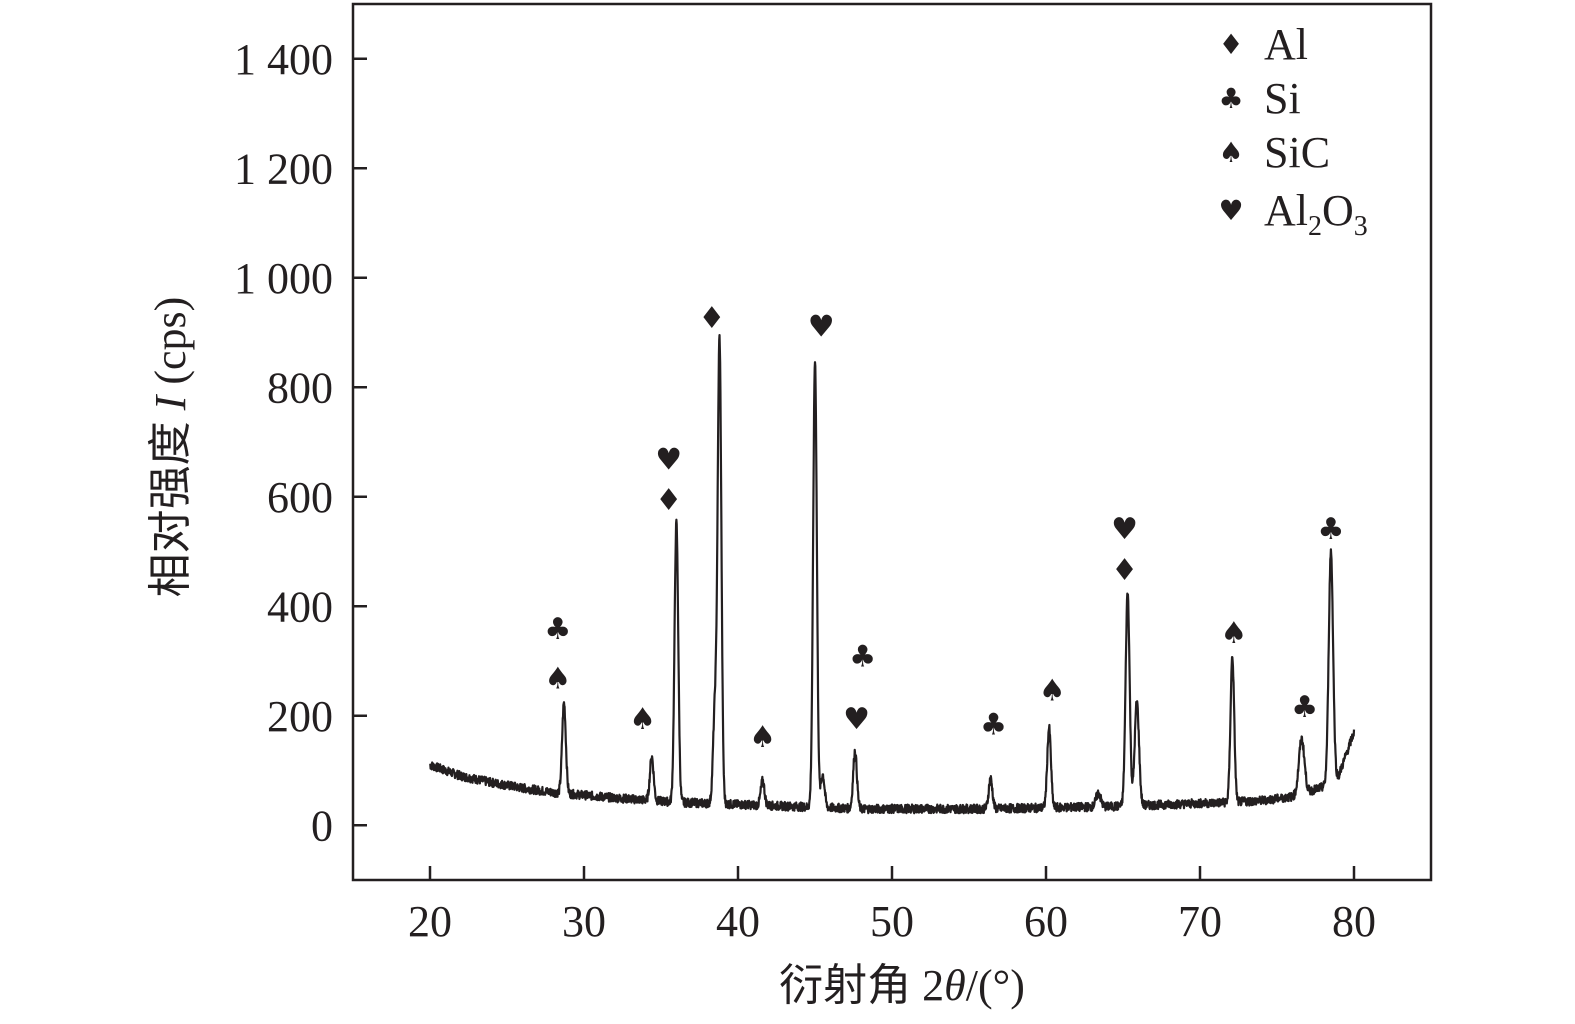 Image resolution: width=1575 pixels, height=1024 pixels. Describe the element at coordinates (1200, 921) in the screenshot. I see `x-tick-label: 70` at that location.